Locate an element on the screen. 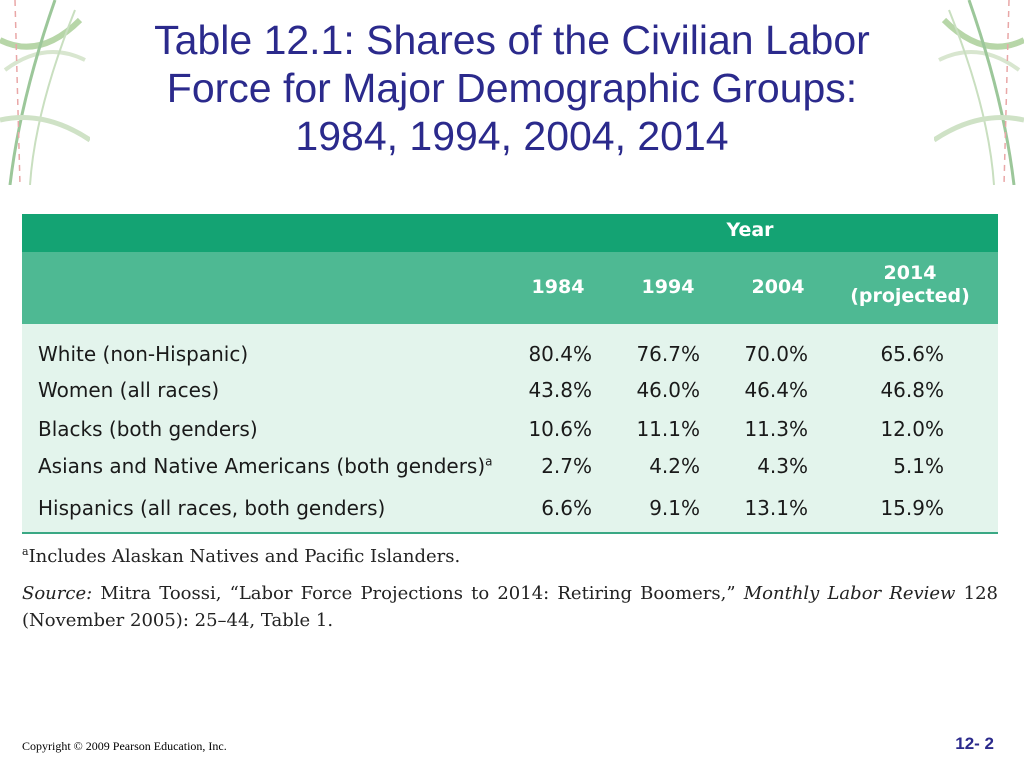 This screenshot has width=1024, height=768. cell-2014: 5.1% is located at coordinates (918, 466).